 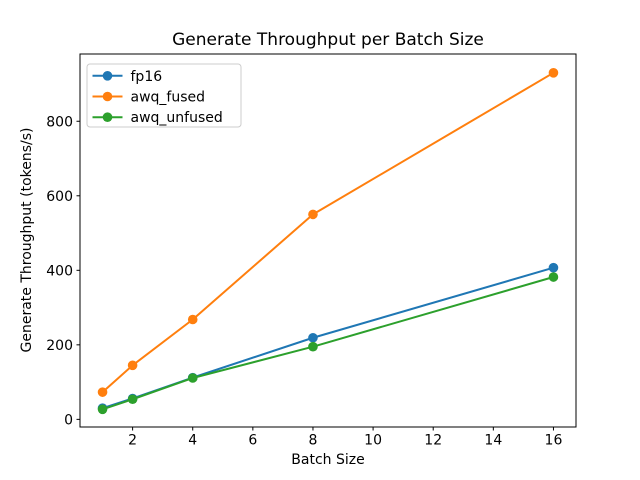 What do you see at coordinates (59, 122) in the screenshot?
I see `y-tick-label: 800` at bounding box center [59, 122].